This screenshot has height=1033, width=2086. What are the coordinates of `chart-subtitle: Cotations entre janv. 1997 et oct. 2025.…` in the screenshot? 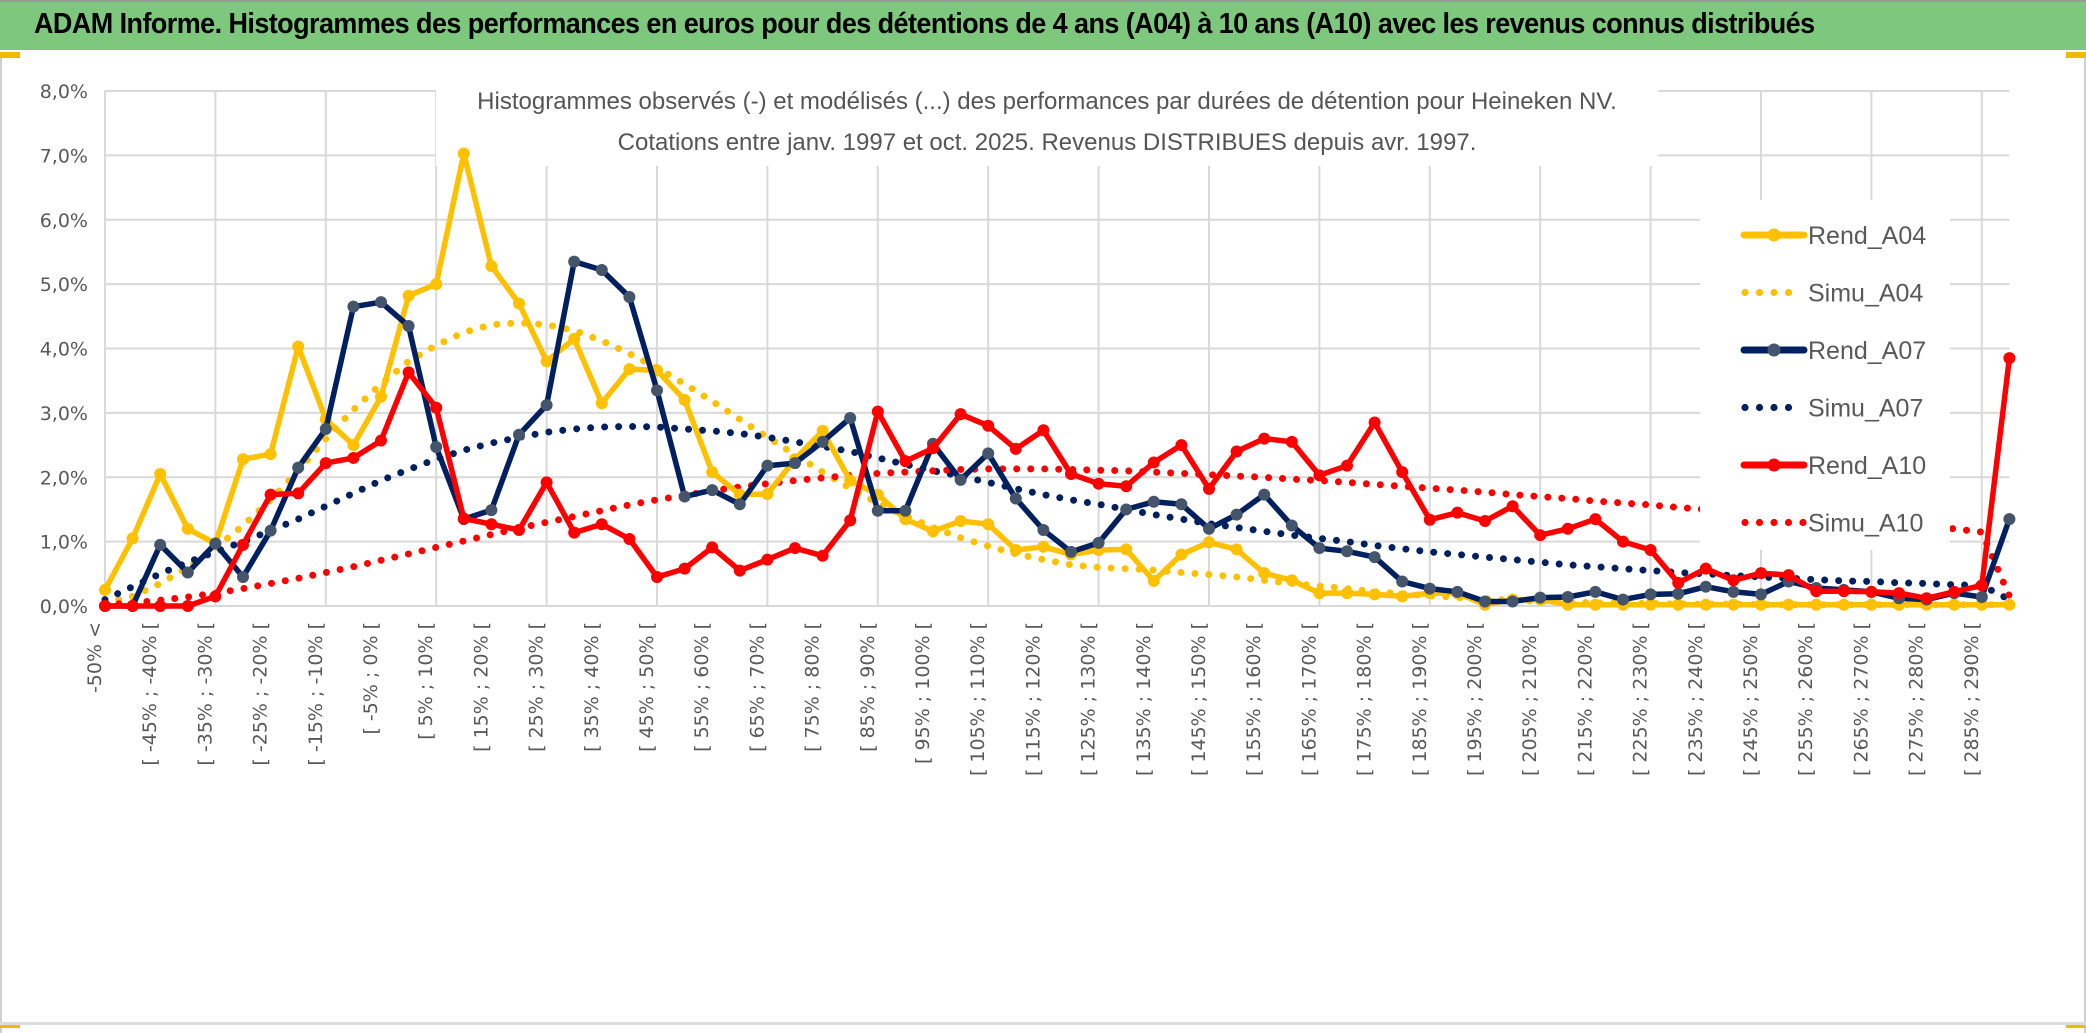 It's located at (1047, 142).